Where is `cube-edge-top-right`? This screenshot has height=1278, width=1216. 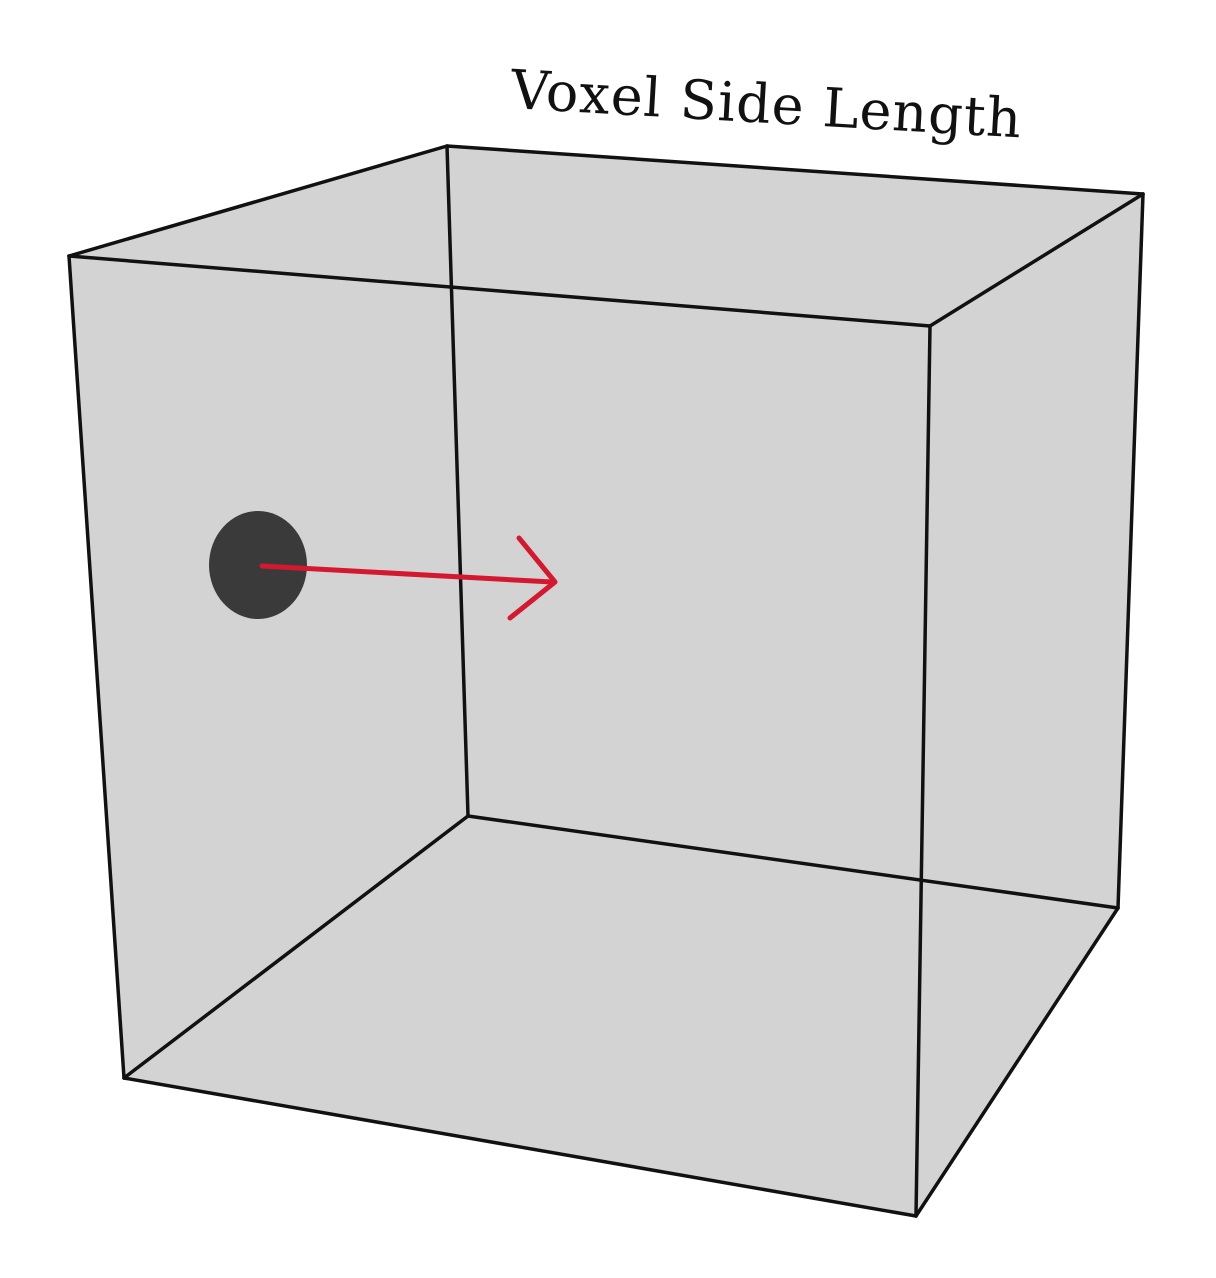 cube-edge-top-right is located at coordinates (1036, 260).